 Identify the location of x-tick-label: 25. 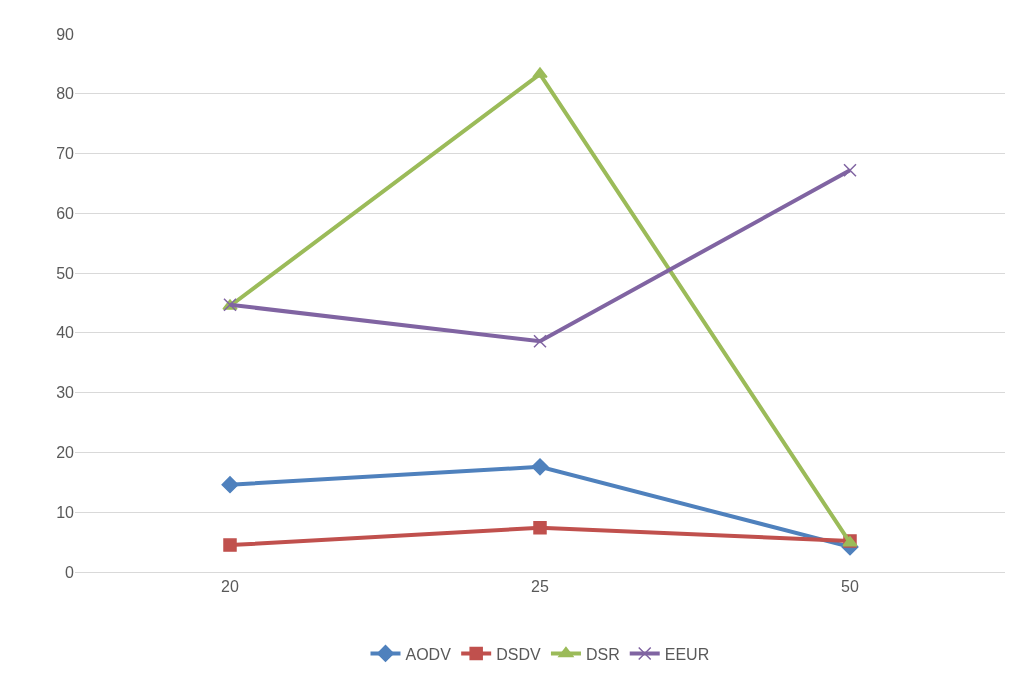
(540, 587).